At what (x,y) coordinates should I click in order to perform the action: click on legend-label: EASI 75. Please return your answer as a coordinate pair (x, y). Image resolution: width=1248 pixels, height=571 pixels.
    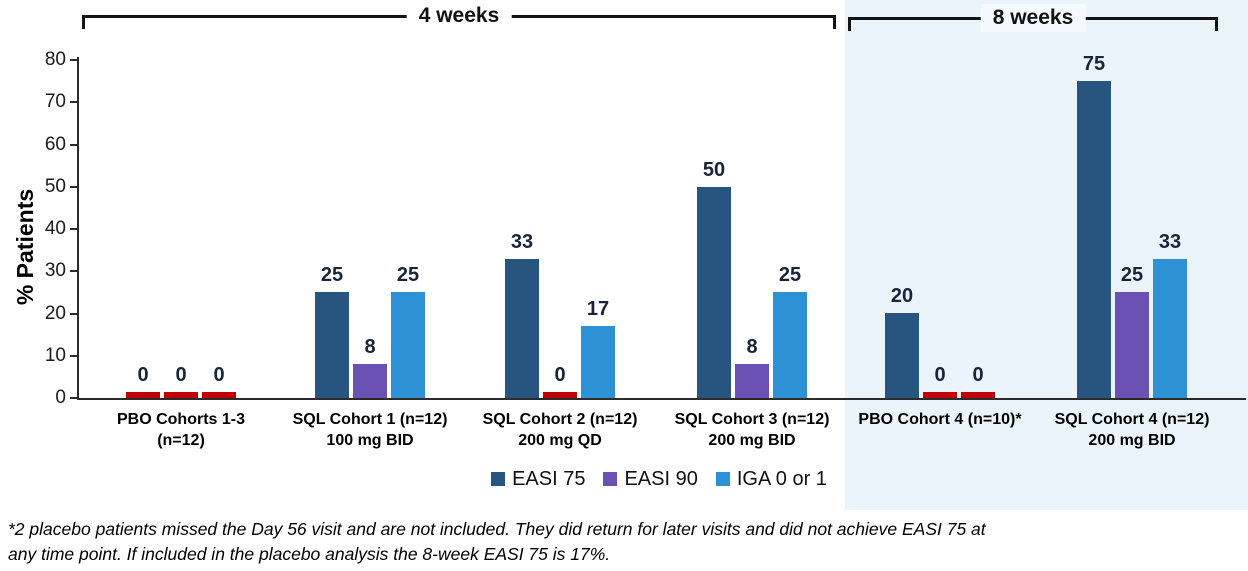
    Looking at the image, I should click on (549, 478).